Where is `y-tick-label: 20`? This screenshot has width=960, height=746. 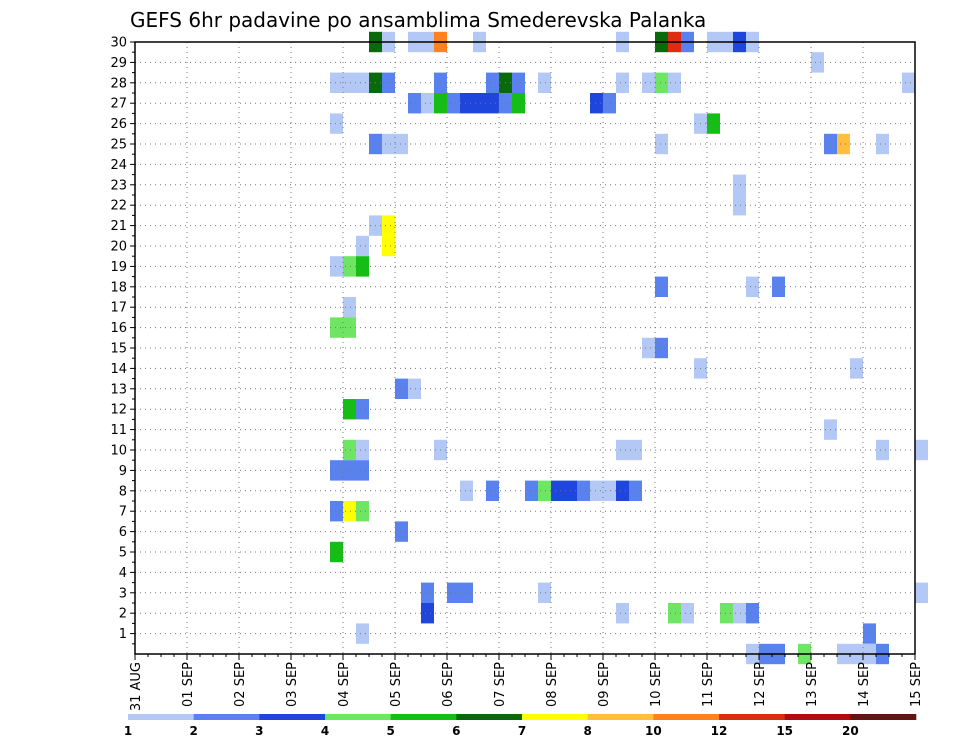 y-tick-label: 20 is located at coordinates (118, 247).